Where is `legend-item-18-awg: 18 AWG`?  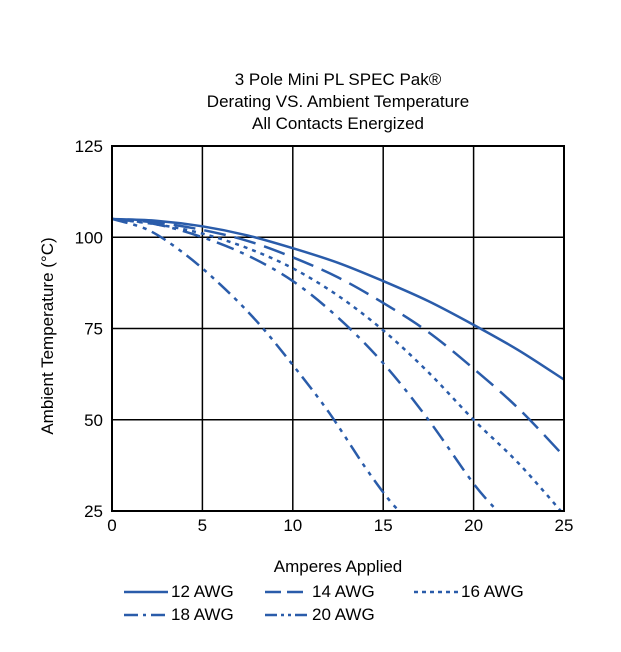
legend-item-18-awg: 18 AWG is located at coordinates (179, 615).